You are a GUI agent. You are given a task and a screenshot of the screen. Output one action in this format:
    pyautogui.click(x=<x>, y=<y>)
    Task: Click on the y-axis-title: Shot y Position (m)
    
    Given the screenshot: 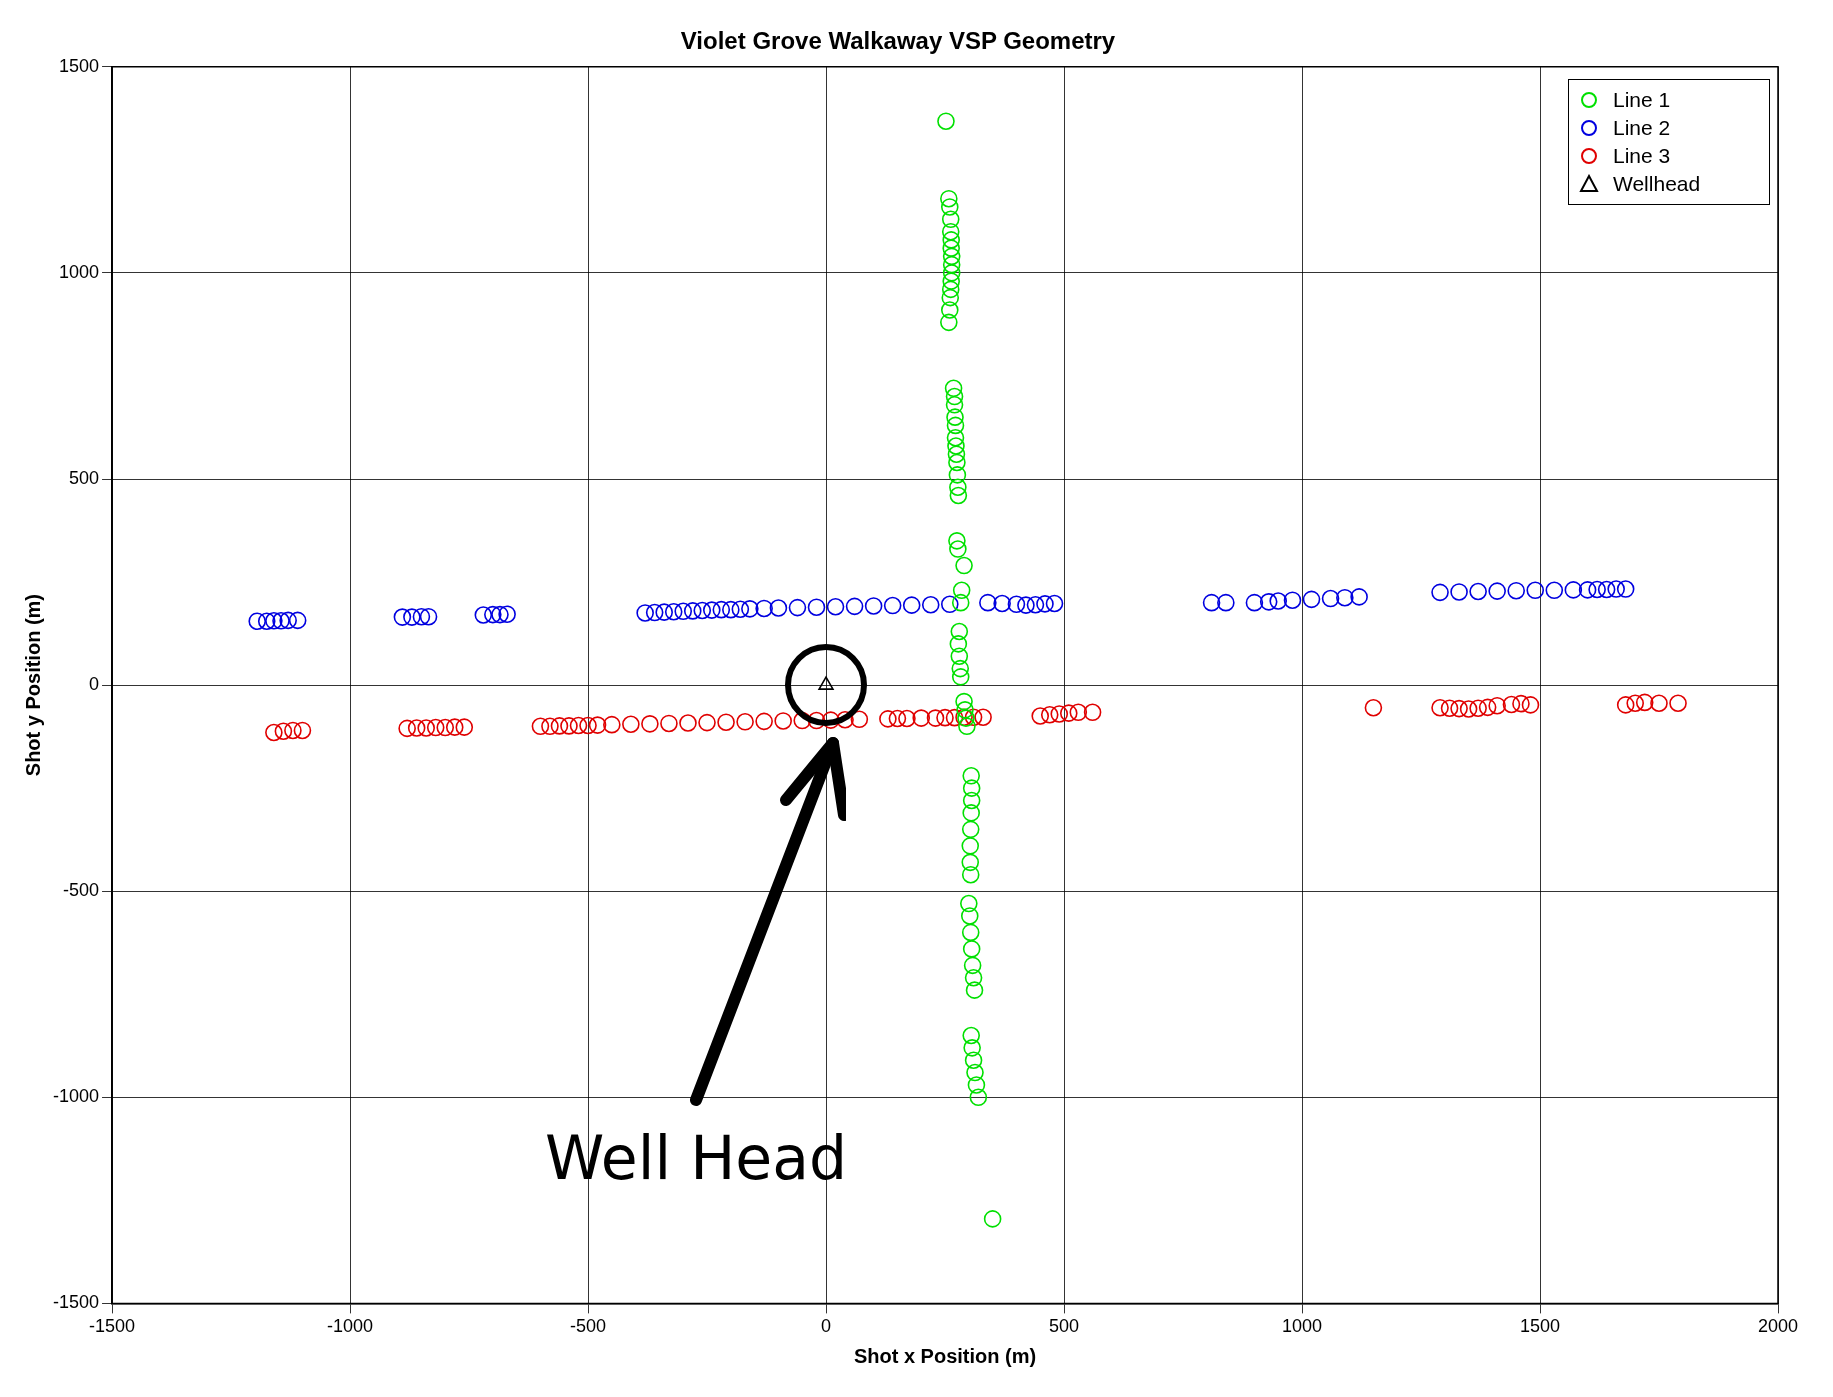 What is the action you would take?
    pyautogui.click(x=32, y=685)
    